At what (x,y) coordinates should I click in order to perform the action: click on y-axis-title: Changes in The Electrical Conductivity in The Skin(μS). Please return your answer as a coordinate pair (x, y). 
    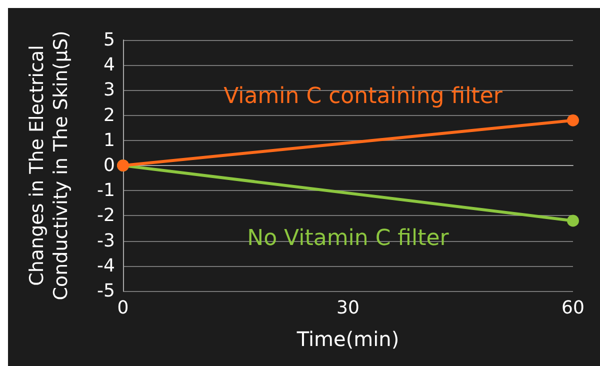
    Looking at the image, I should click on (49, 165).